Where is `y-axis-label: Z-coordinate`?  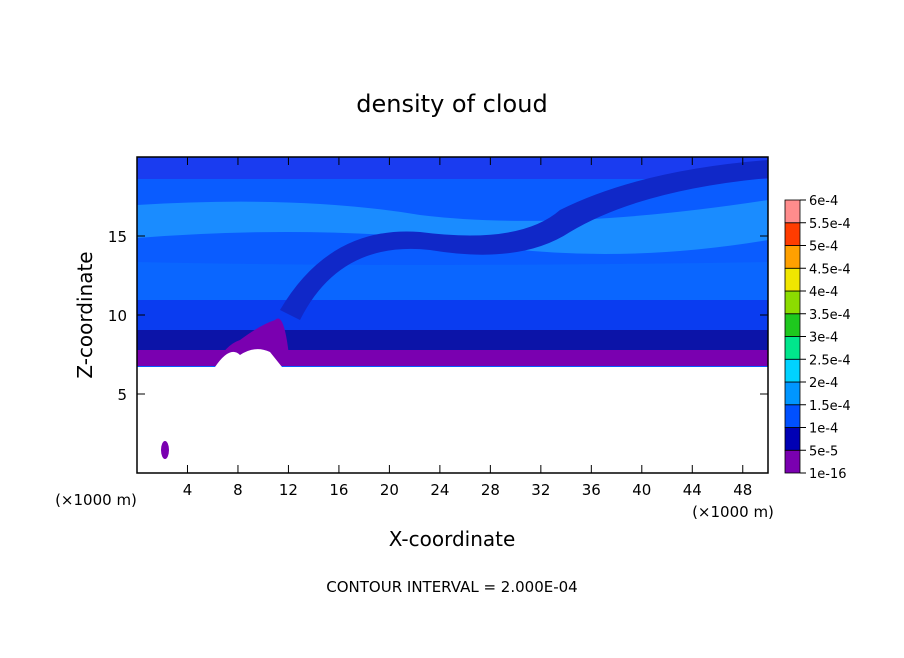 y-axis-label: Z-coordinate is located at coordinates (85, 314).